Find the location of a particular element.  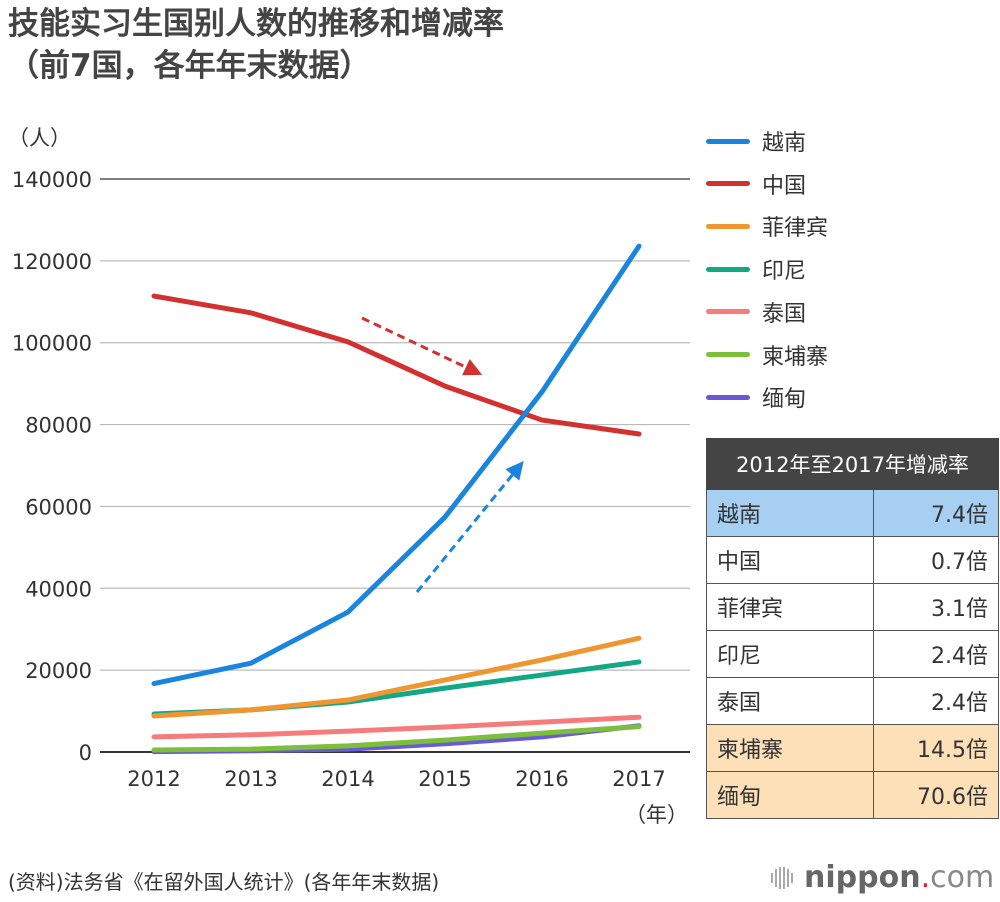

table-row: 菲律宾 3.1倍 is located at coordinates (852, 607).